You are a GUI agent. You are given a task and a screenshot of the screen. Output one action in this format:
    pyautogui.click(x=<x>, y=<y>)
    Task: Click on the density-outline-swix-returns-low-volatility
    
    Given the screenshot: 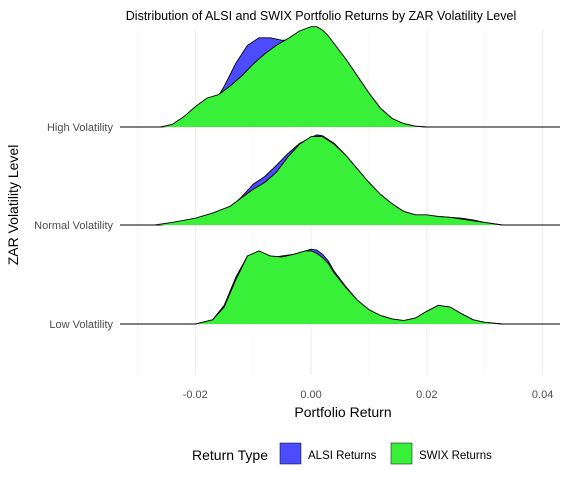 What is the action you would take?
    pyautogui.click(x=340, y=287)
    